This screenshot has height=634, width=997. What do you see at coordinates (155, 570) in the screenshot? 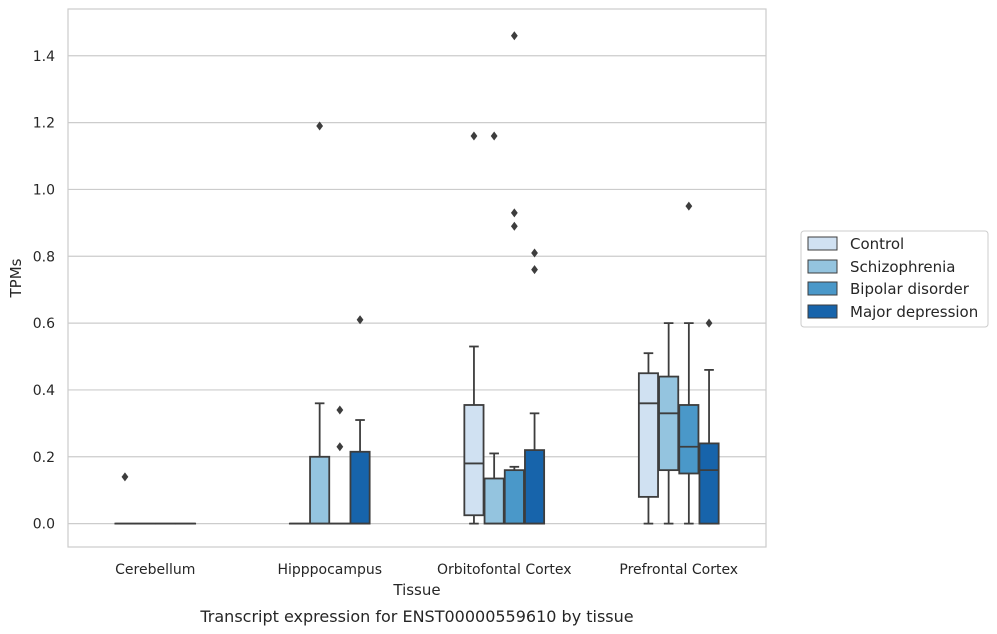
I see `x-tick-label: Cerebellum` at bounding box center [155, 570].